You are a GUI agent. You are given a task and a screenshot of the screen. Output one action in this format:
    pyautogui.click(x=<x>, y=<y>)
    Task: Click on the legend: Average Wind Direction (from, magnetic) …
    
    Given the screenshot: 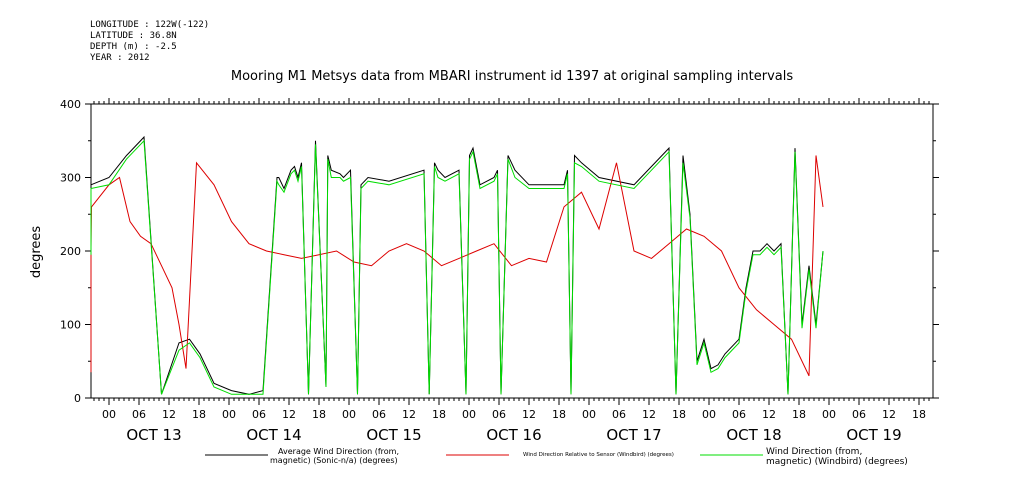 What is the action you would take?
    pyautogui.click(x=556, y=457)
    